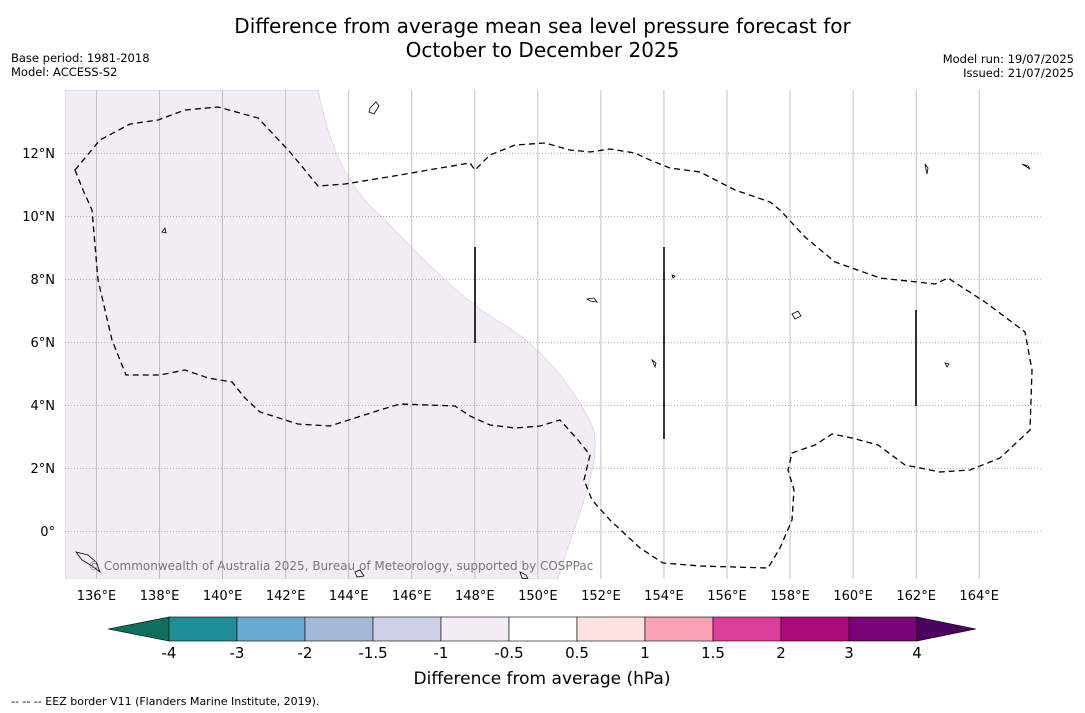 This screenshot has width=1085, height=713. What do you see at coordinates (64, 72) in the screenshot?
I see `model-name: Model: ACCESS-S2` at bounding box center [64, 72].